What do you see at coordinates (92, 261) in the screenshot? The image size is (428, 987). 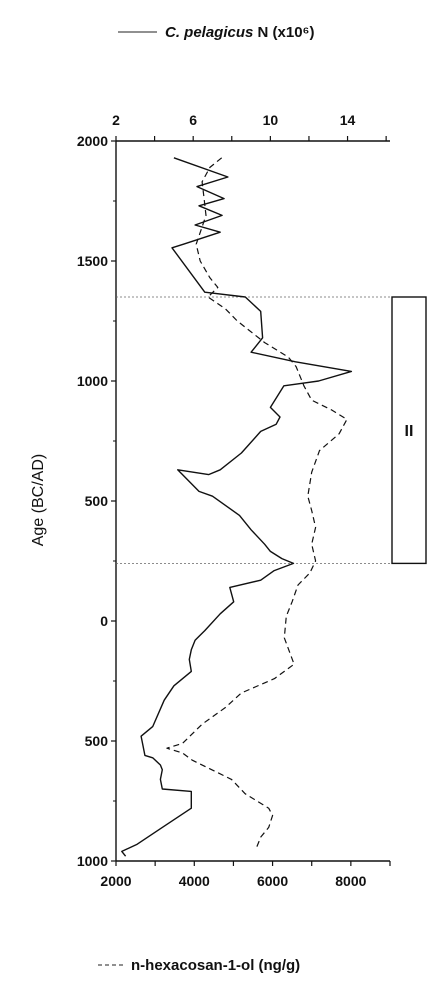 I see `y-tick-label: 1500` at bounding box center [92, 261].